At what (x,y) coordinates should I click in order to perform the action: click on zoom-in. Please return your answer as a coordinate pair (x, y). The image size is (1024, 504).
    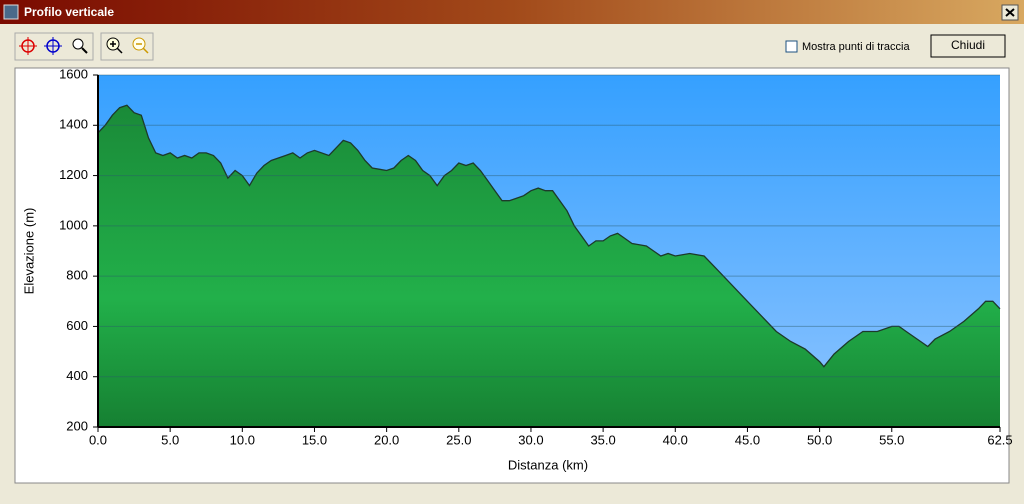
    Looking at the image, I should click on (114, 45).